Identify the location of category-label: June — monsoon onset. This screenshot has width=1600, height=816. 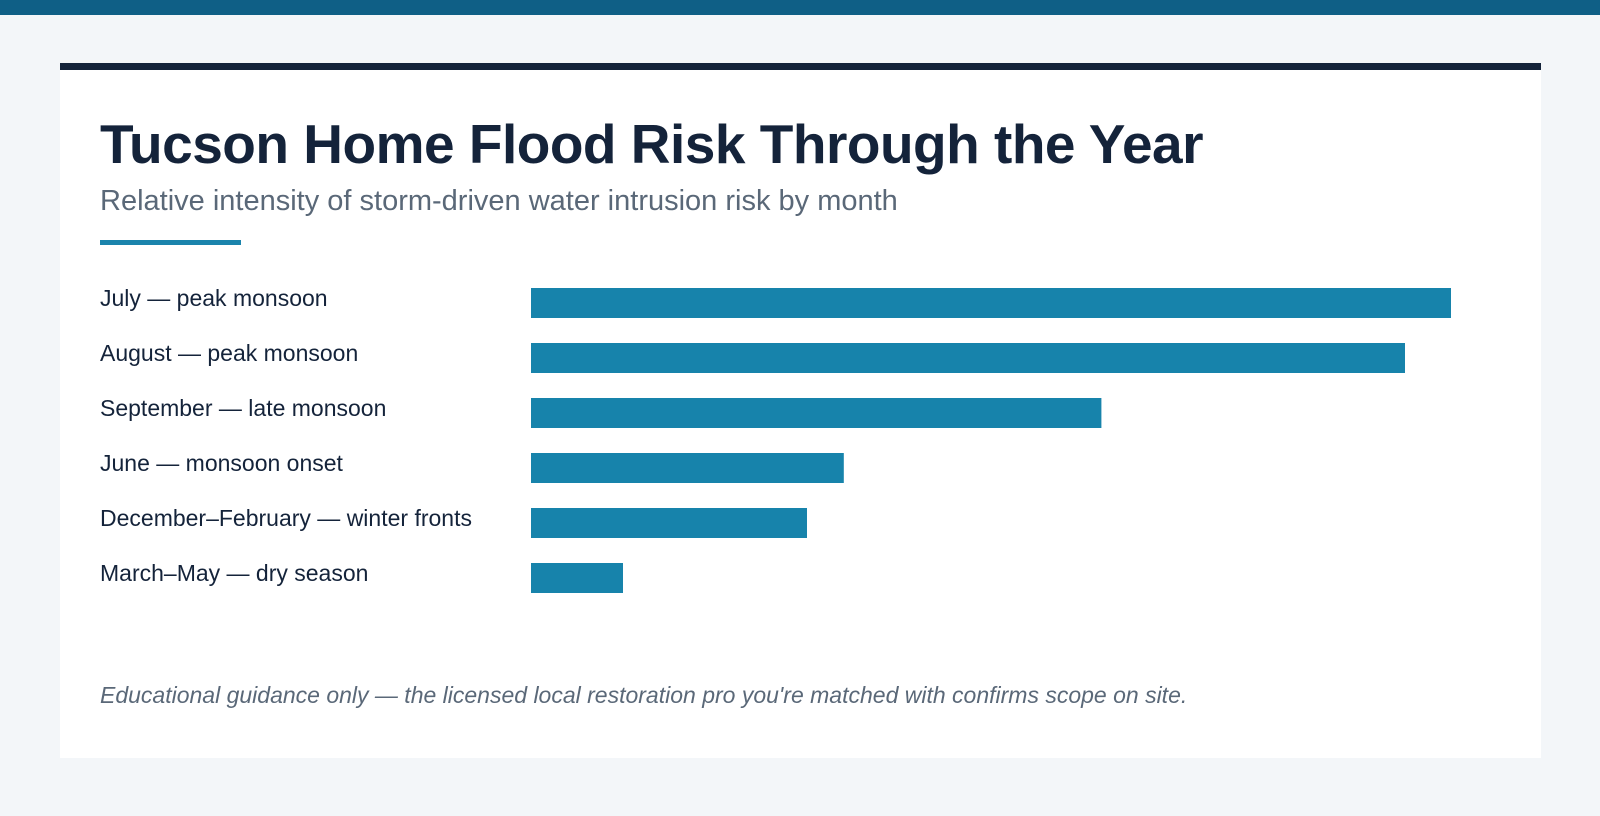
(222, 463).